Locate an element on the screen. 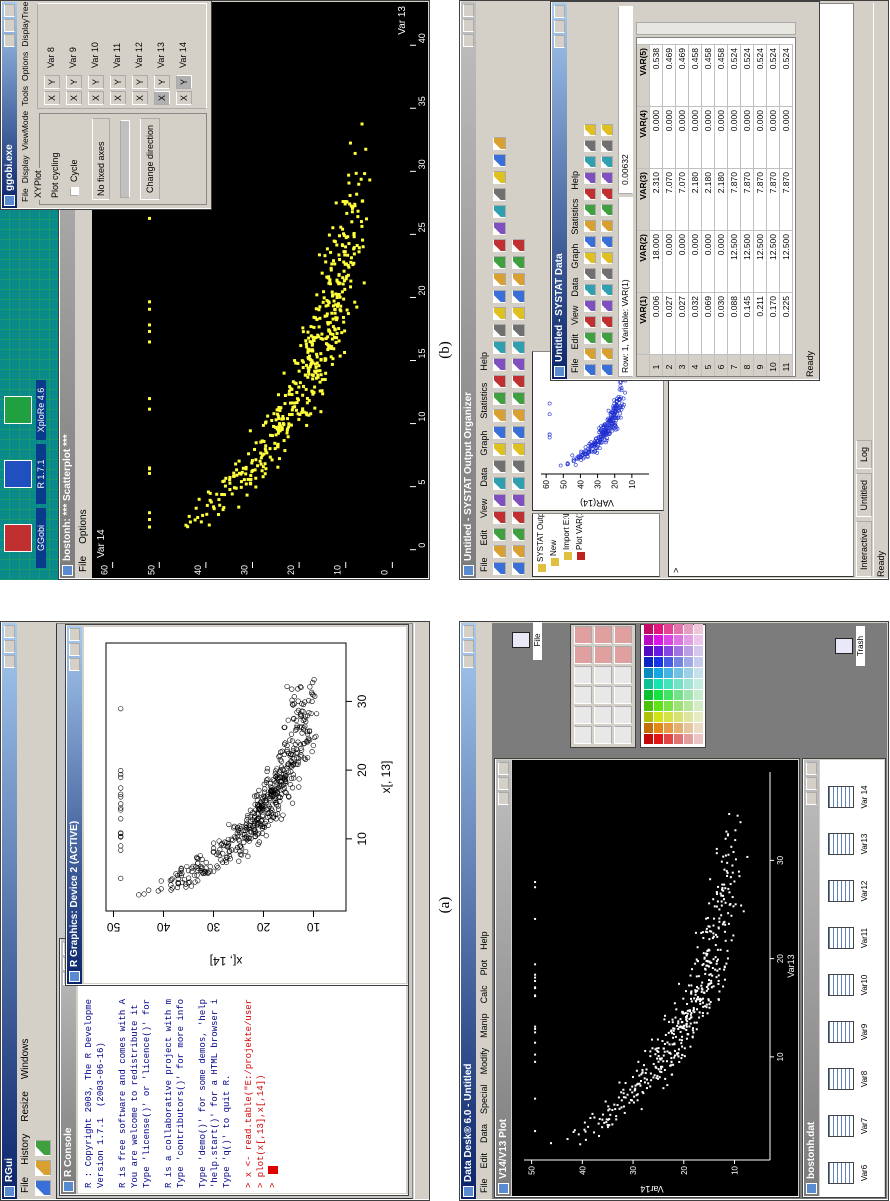  menu-item: ViewMode is located at coordinates (25, 130).